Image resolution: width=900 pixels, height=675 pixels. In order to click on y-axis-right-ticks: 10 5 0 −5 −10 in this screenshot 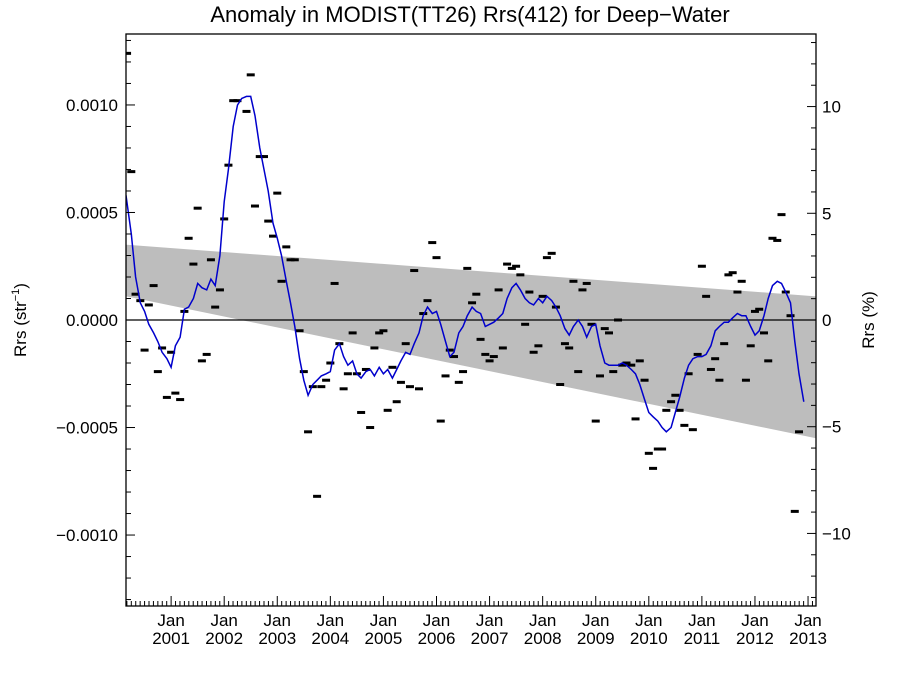, I will do `click(829, 320)`.